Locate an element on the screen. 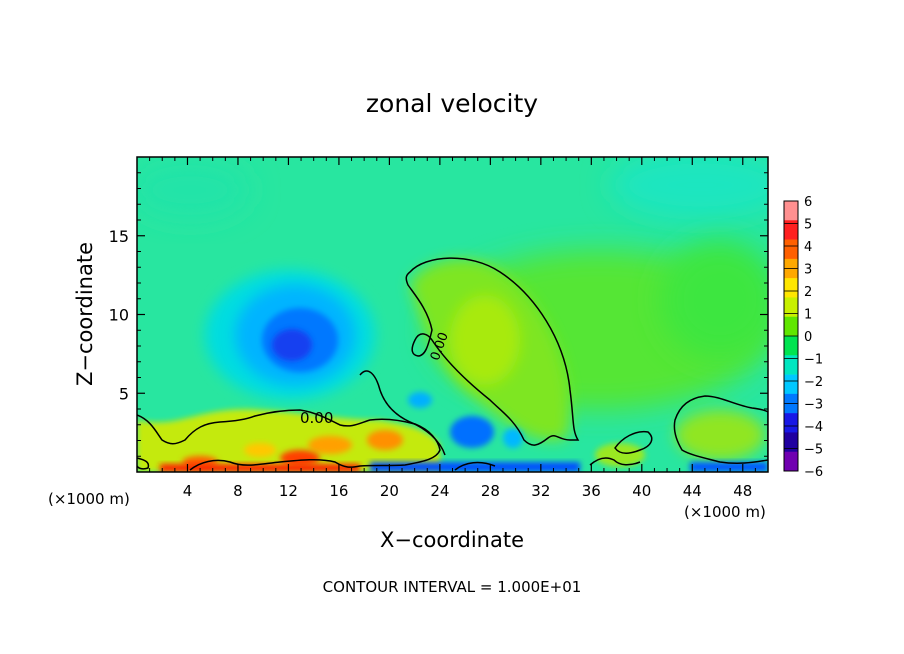 This screenshot has width=904, height=654. y-tick-label: 10 is located at coordinates (119, 315).